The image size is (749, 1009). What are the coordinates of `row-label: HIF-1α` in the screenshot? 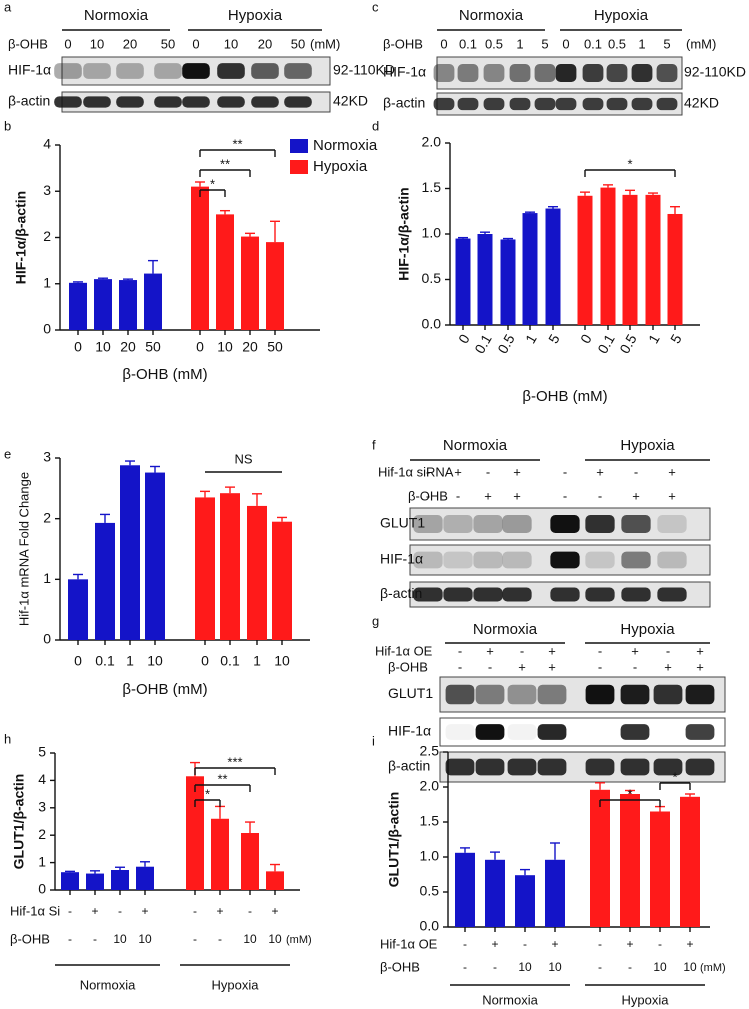 It's located at (404, 72).